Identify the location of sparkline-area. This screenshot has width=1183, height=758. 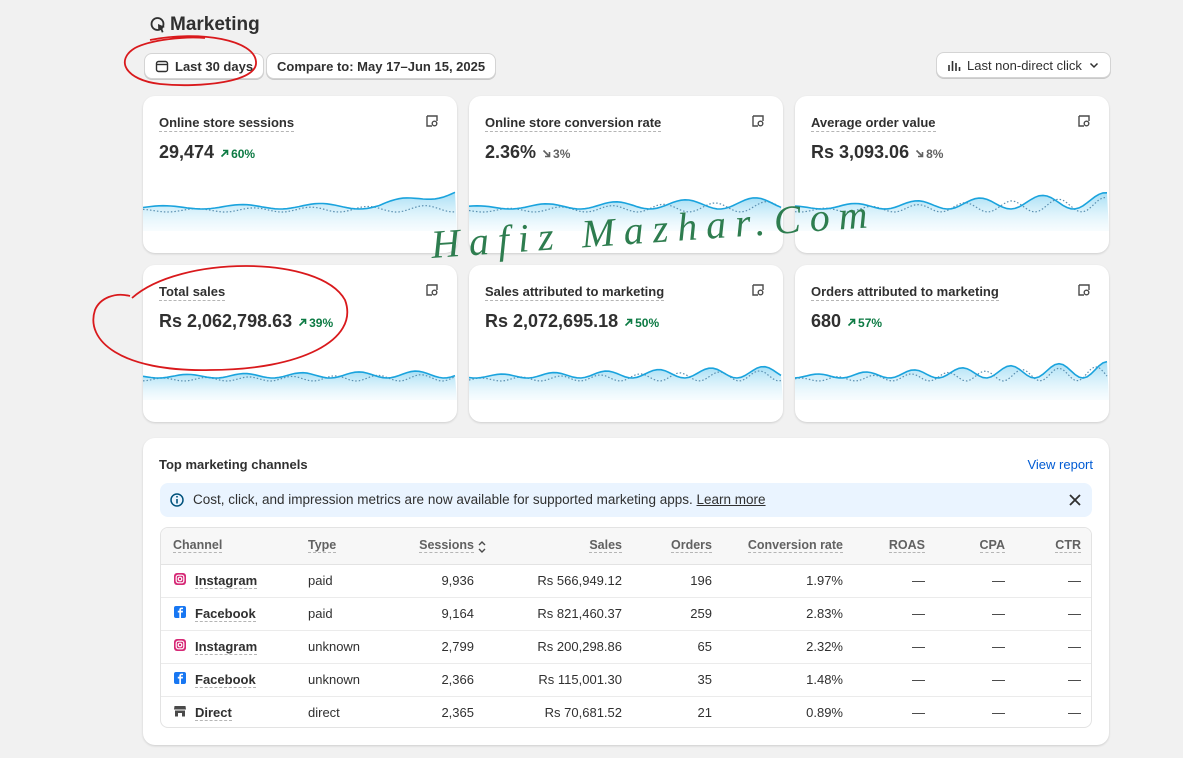
(626, 383).